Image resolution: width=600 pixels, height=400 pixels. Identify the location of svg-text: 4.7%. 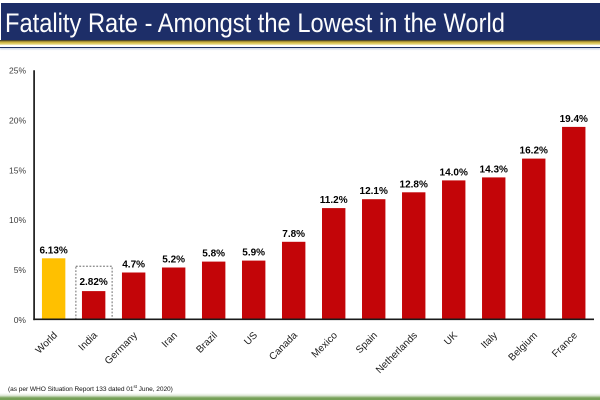
(133, 265).